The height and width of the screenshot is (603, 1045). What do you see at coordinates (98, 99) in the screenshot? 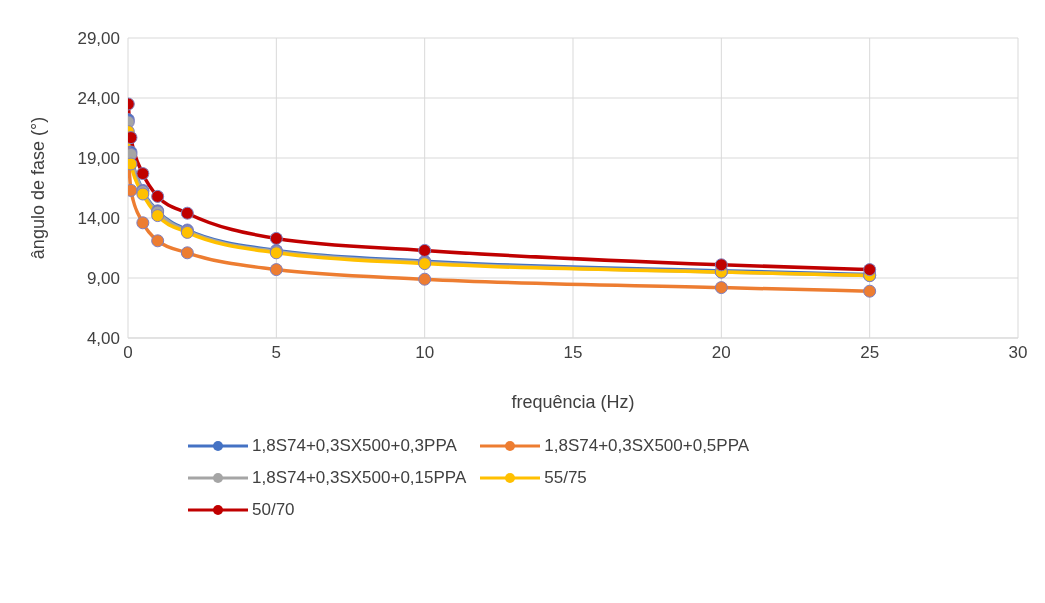
I see `y-tick-label: 24,00` at bounding box center [98, 99].